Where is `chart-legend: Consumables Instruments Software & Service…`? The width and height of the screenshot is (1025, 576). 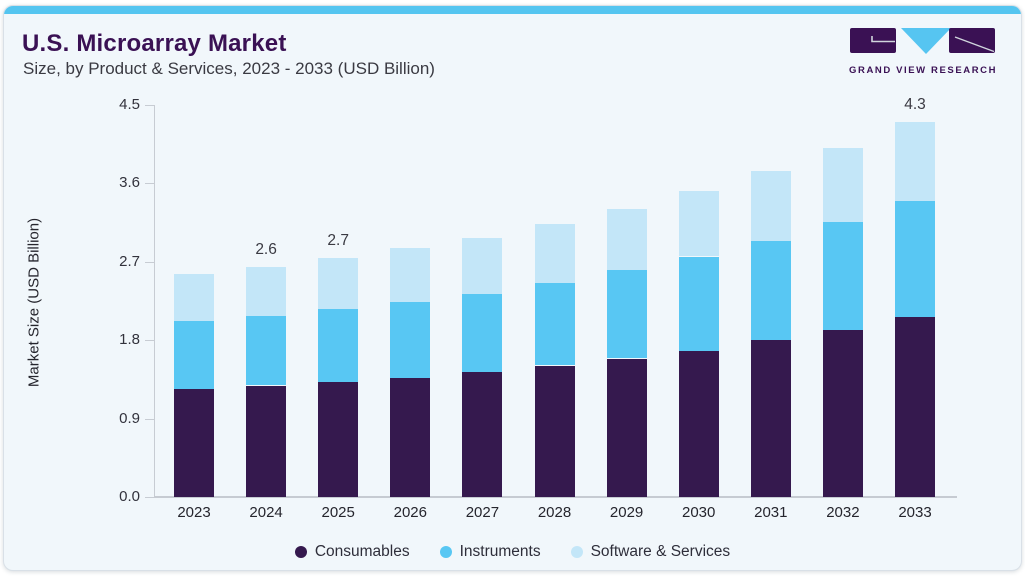
chart-legend: Consumables Instruments Software & Service… is located at coordinates (512, 552).